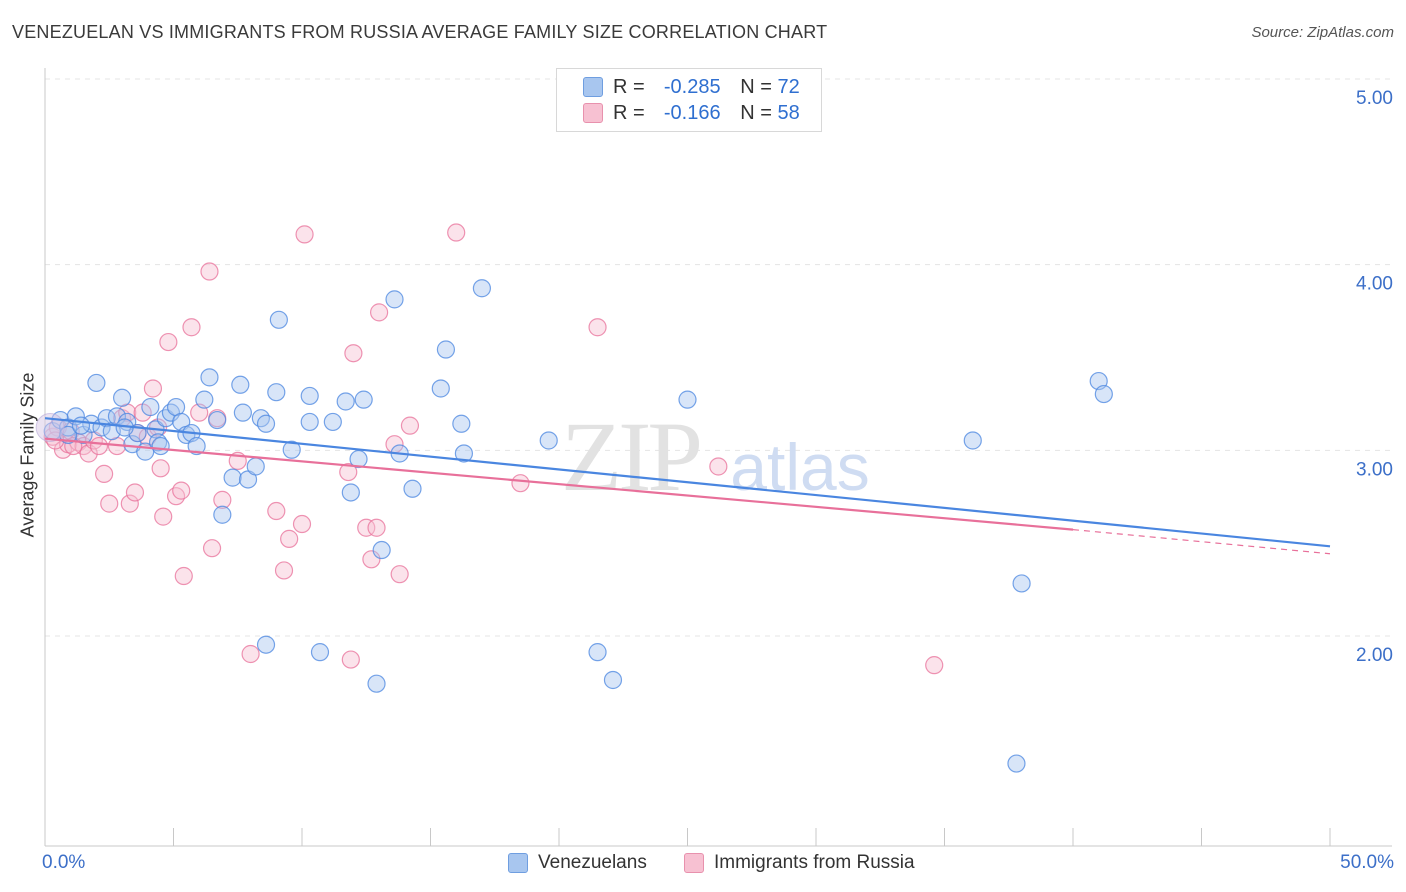 The height and width of the screenshot is (892, 1406). Describe the element at coordinates (1374, 284) in the screenshot. I see `y-tick-label: 4.00` at that location.